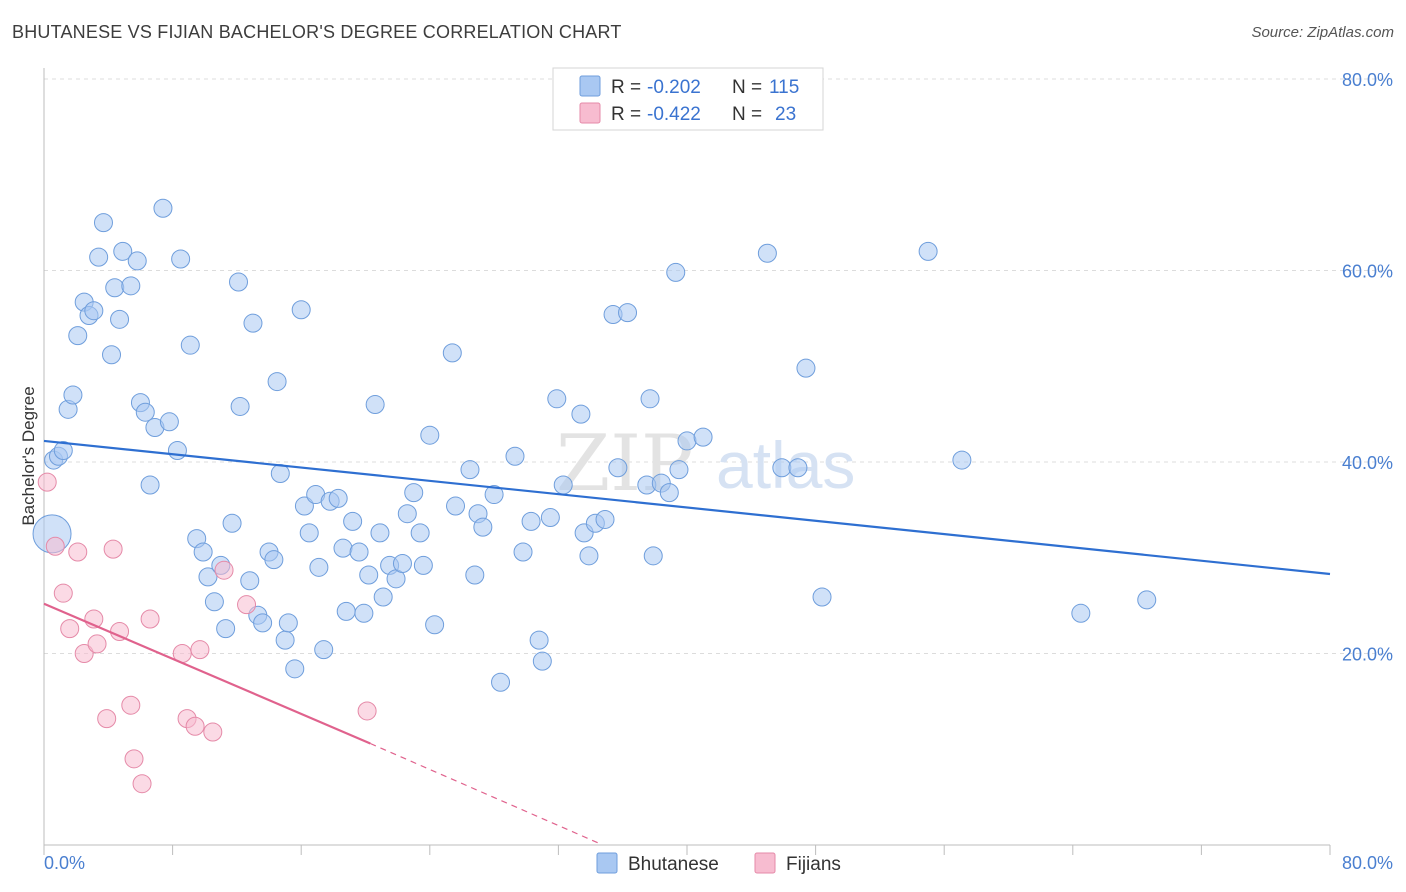  Describe the element at coordinates (28, 455) in the screenshot. I see `y-axis-title: Bachelor's Degree` at that location.